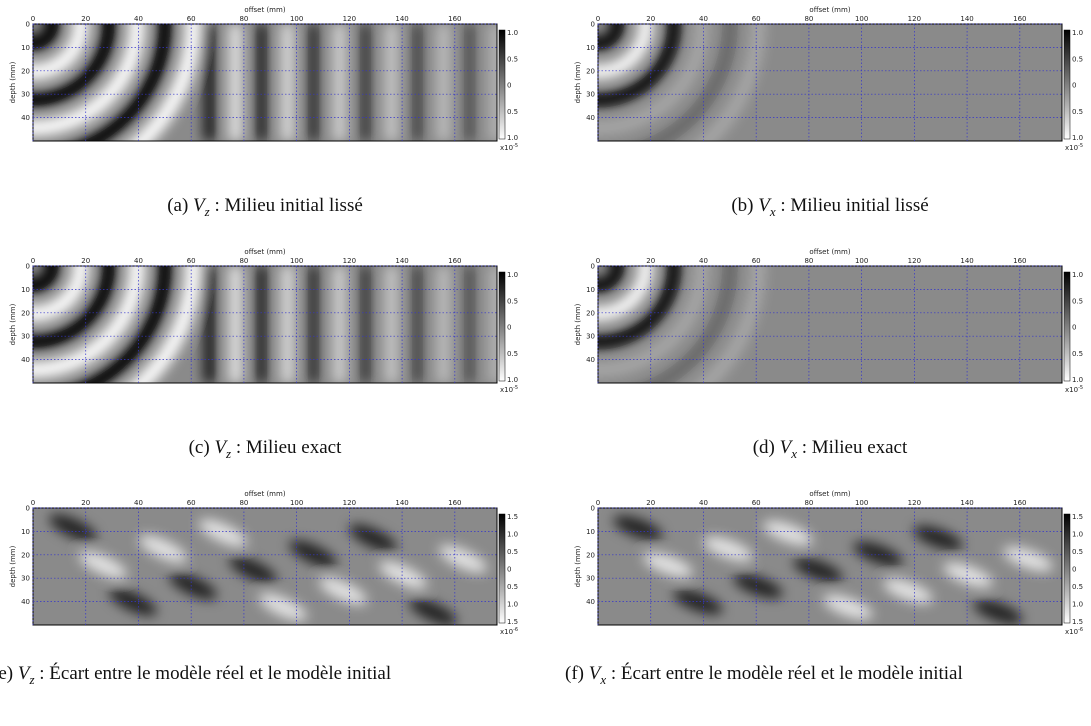 This screenshot has width=1091, height=726. Describe the element at coordinates (296, 503) in the screenshot. I see `x-tick-label: 100` at that location.